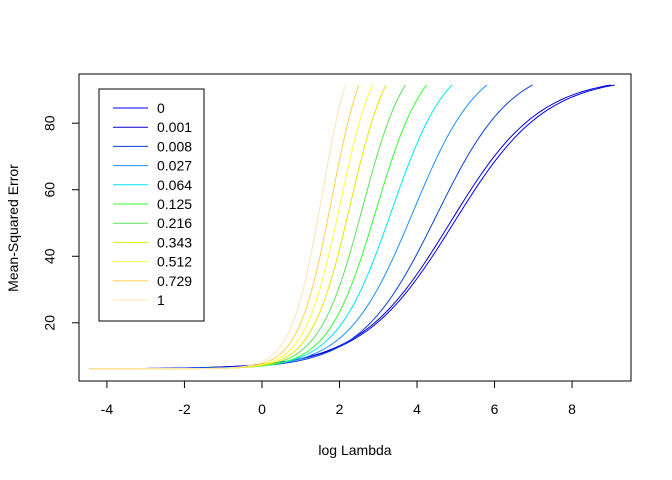 The image size is (672, 480). I want to click on y-tick-label: 20, so click(50, 323).